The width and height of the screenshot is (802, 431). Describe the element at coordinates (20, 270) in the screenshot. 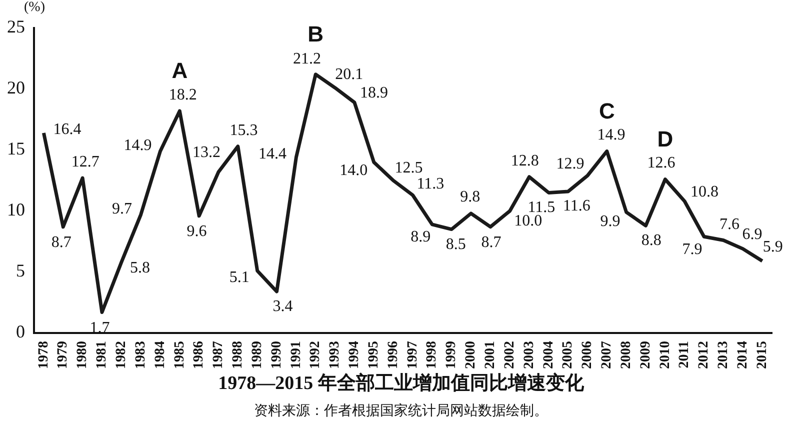

I see `y-tick-label: 5` at that location.